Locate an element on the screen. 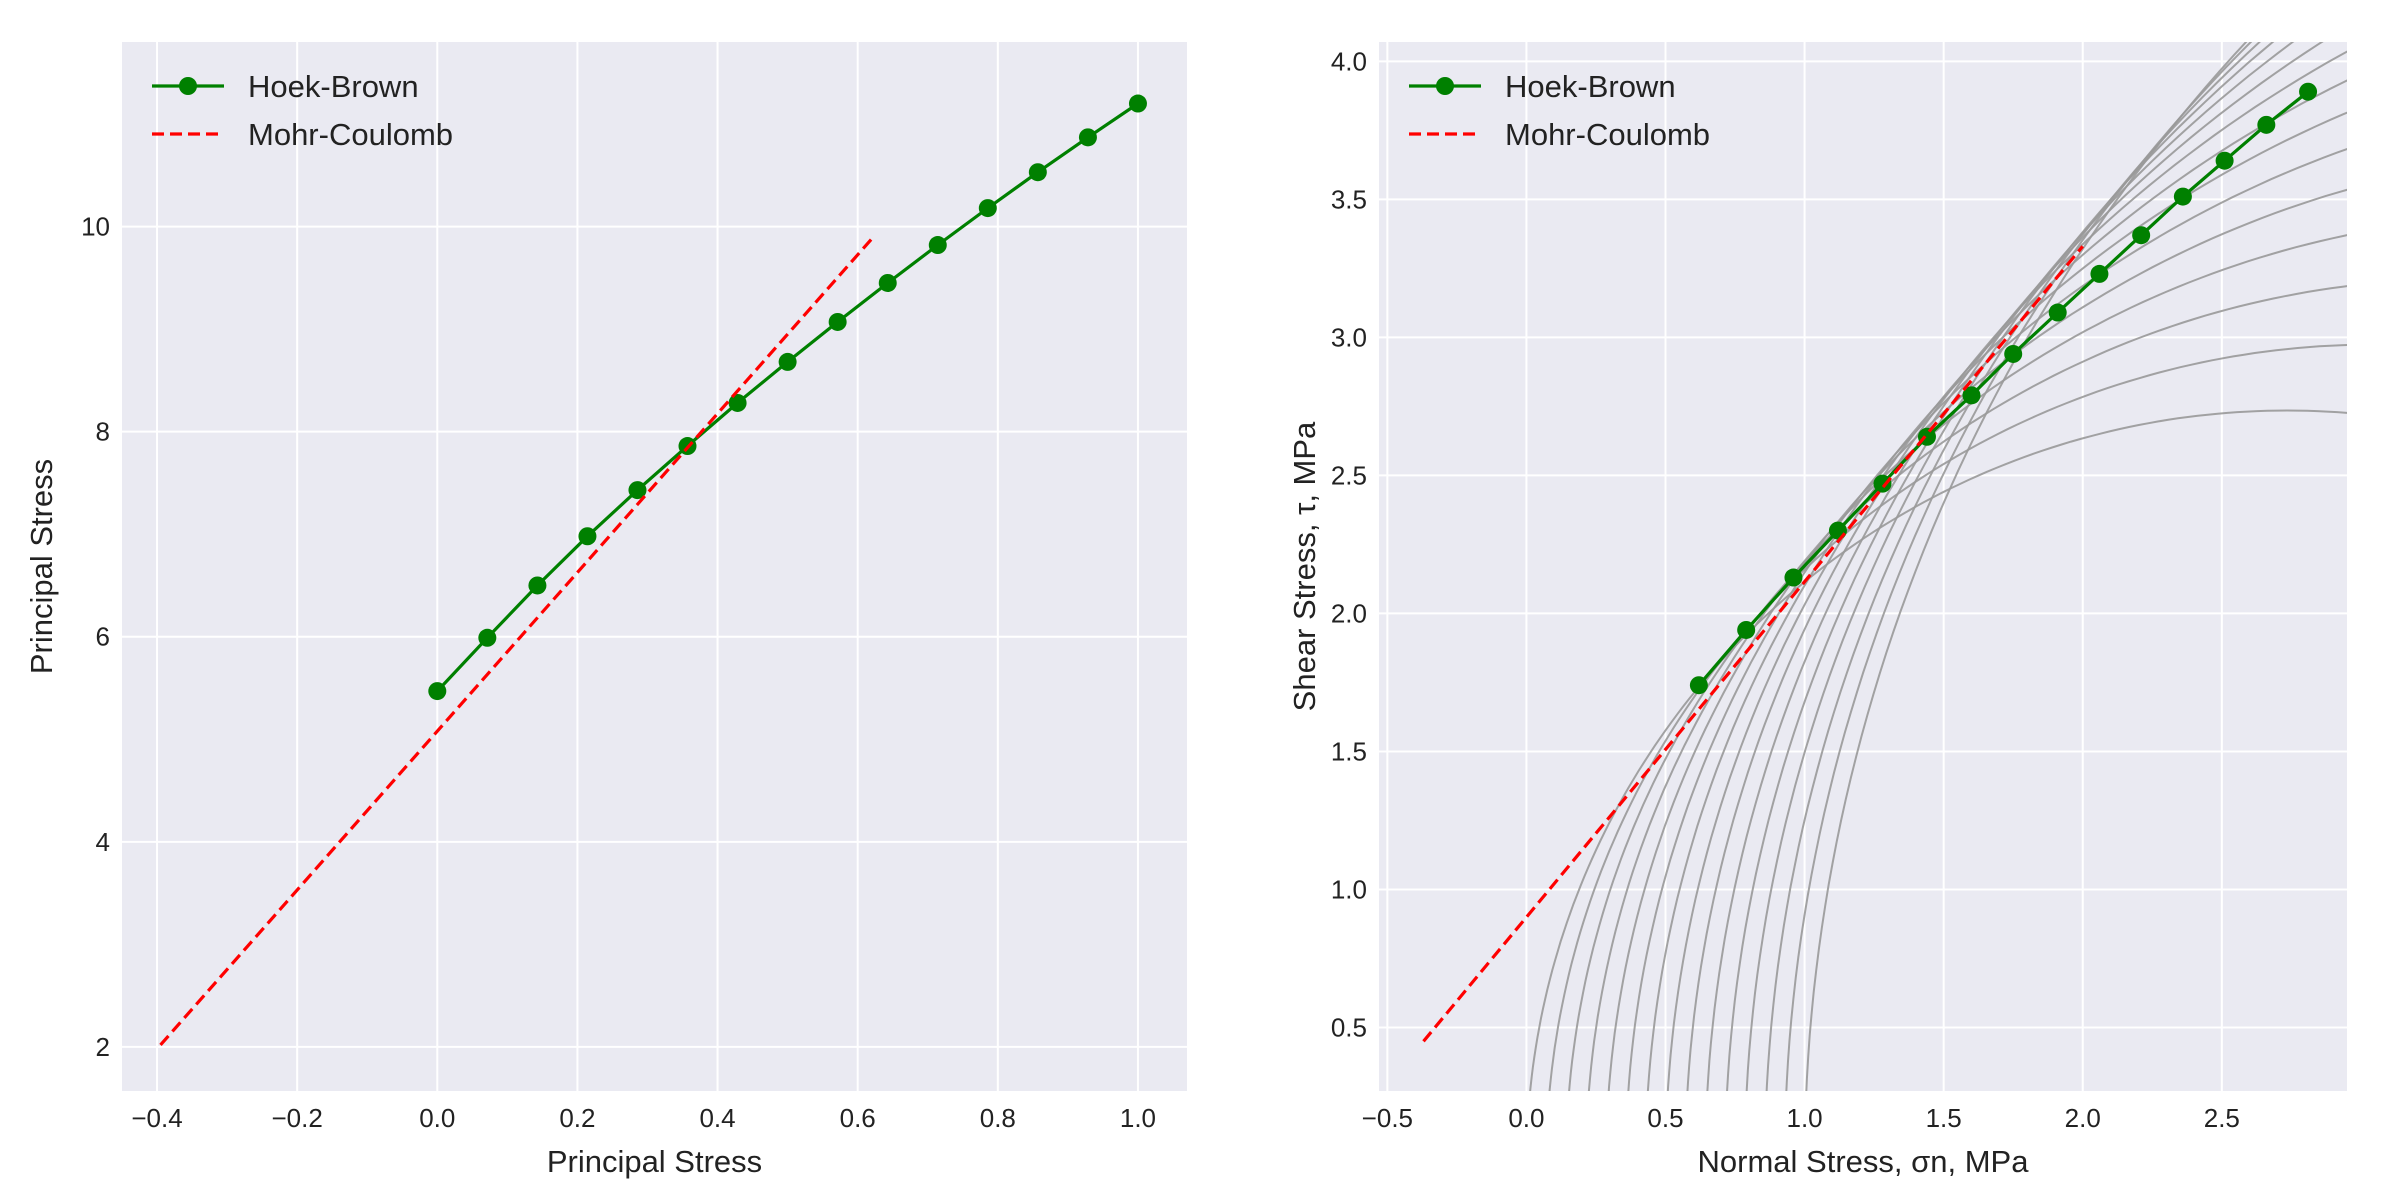 This screenshot has width=2400, height=1200. y-tick-label: 4 is located at coordinates (103, 842).